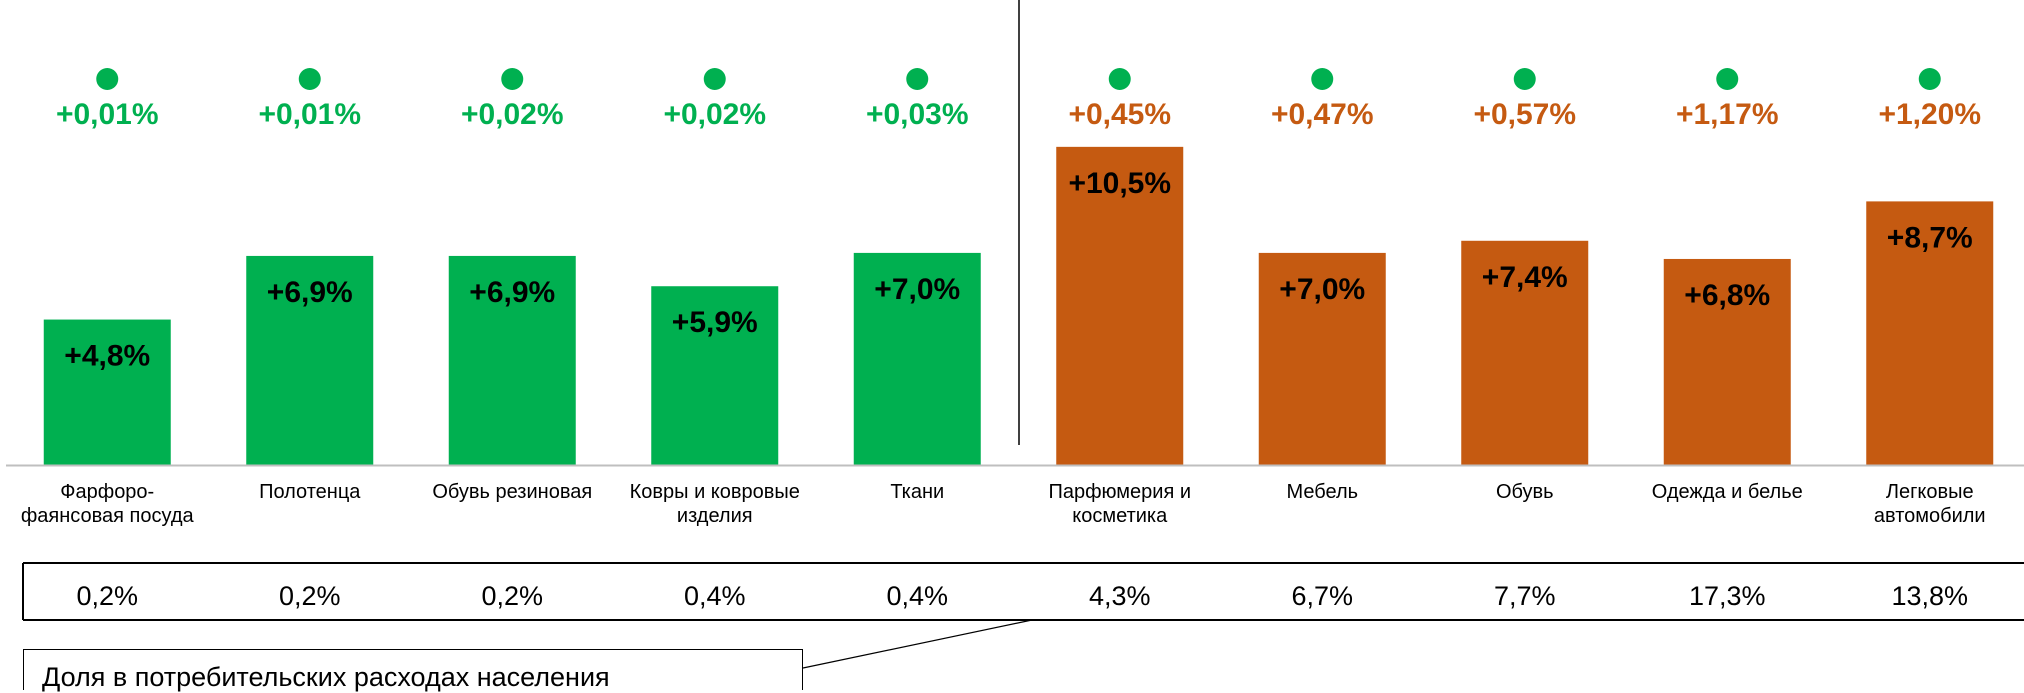 Image resolution: width=2024 pixels, height=693 pixels. What do you see at coordinates (1929, 596) in the screenshot?
I see `share-value-10: 13,8%` at bounding box center [1929, 596].